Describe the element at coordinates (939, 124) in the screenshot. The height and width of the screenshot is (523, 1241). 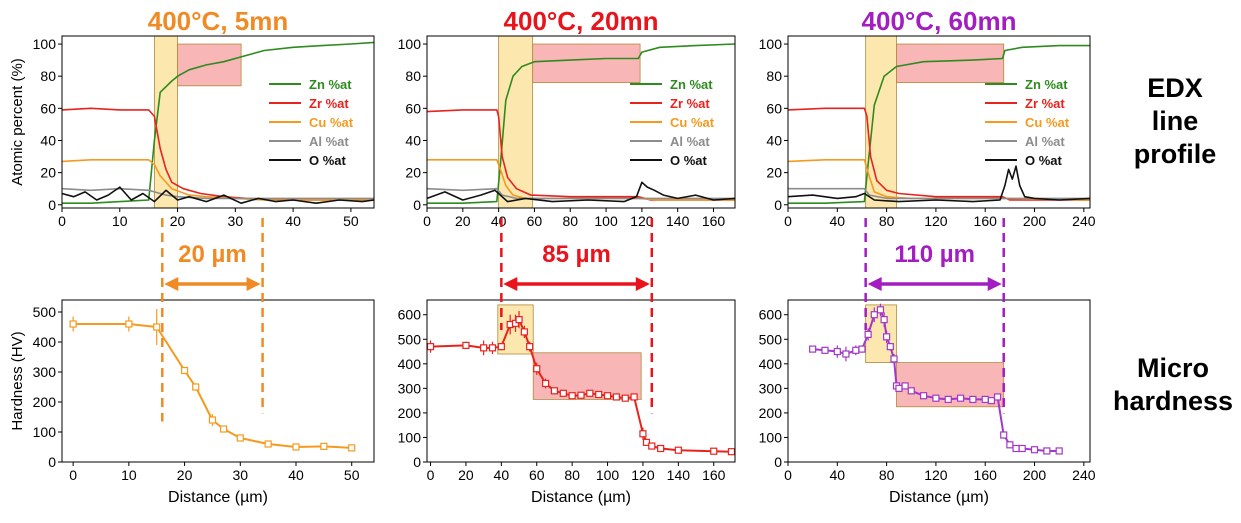
I see `series-line-znat` at that location.